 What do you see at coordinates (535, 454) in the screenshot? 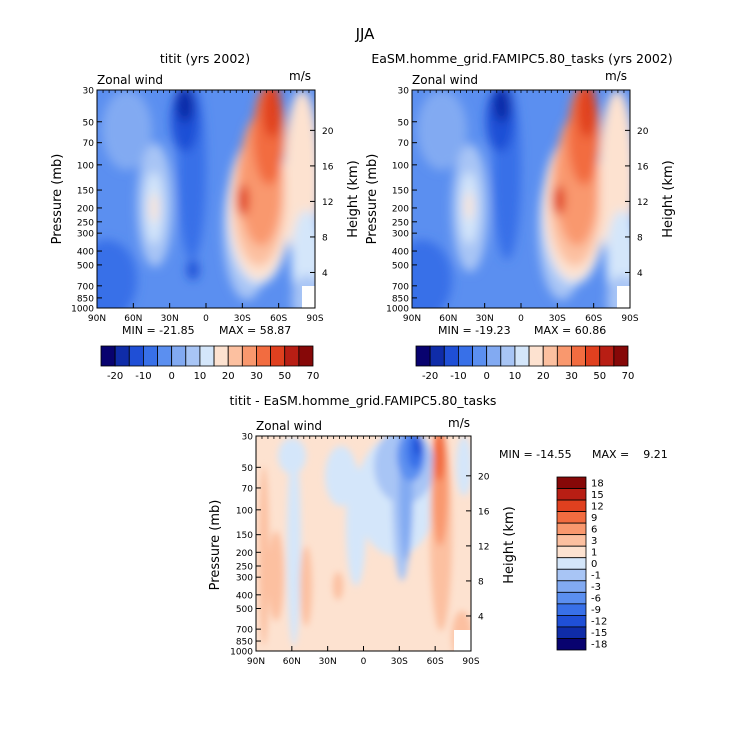
I see `min-label: MIN = -14.55` at bounding box center [535, 454].